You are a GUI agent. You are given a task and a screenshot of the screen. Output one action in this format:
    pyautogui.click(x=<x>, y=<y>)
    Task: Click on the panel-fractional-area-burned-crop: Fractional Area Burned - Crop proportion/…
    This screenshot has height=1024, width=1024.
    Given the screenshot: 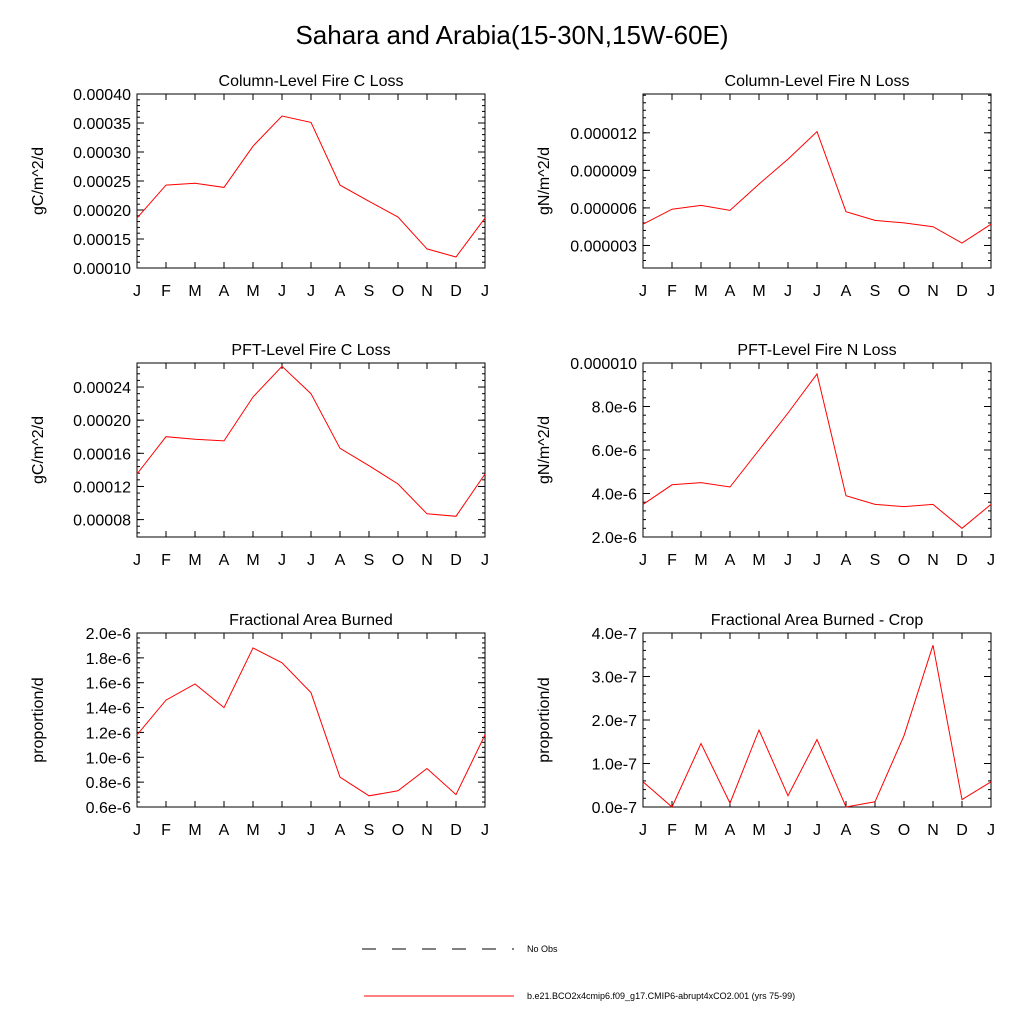 What is the action you would take?
    pyautogui.click(x=765, y=725)
    